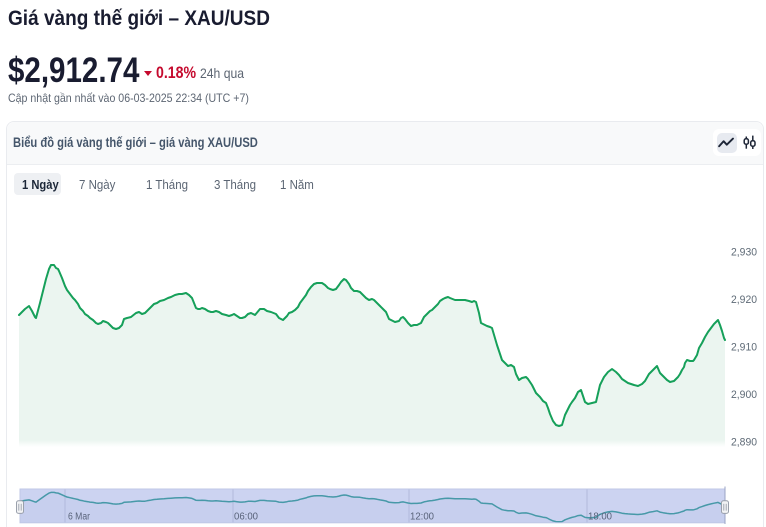  I want to click on svg-text: 2,910, so click(744, 348).